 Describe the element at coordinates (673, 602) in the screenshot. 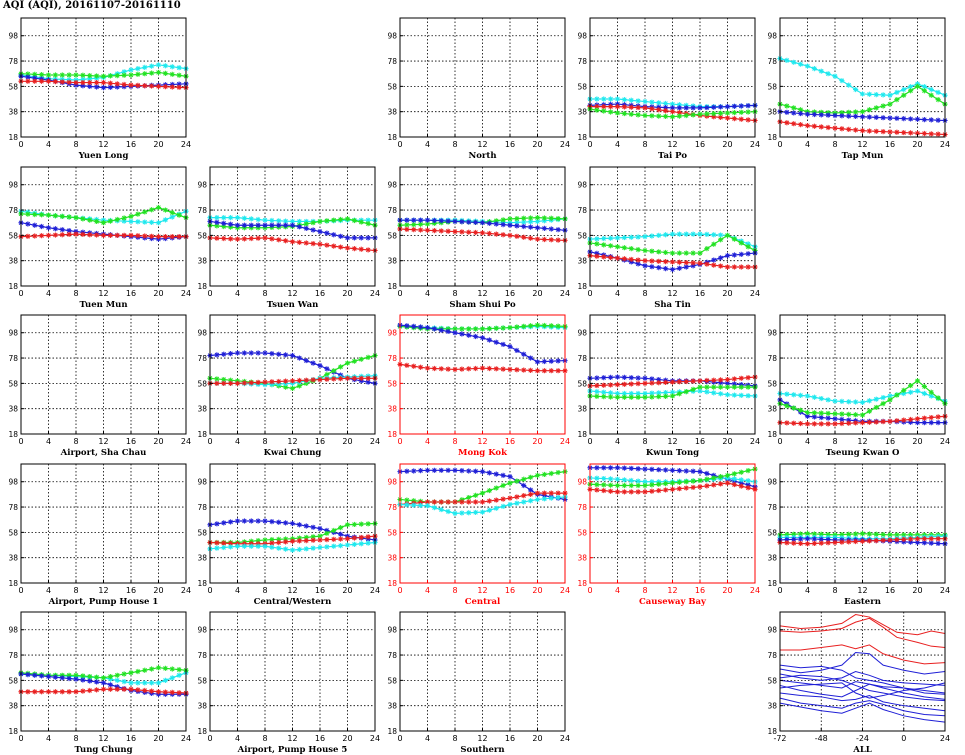

I see `panel-title: Causeway Bay` at that location.